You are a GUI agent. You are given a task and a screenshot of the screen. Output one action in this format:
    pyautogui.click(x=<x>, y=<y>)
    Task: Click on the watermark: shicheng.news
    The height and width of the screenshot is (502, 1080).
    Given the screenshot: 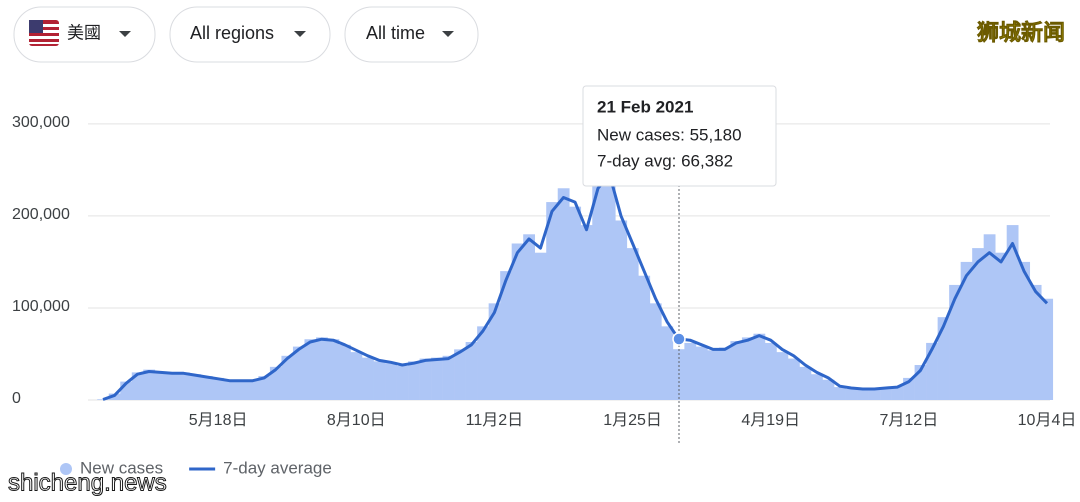 What is the action you would take?
    pyautogui.click(x=87, y=482)
    